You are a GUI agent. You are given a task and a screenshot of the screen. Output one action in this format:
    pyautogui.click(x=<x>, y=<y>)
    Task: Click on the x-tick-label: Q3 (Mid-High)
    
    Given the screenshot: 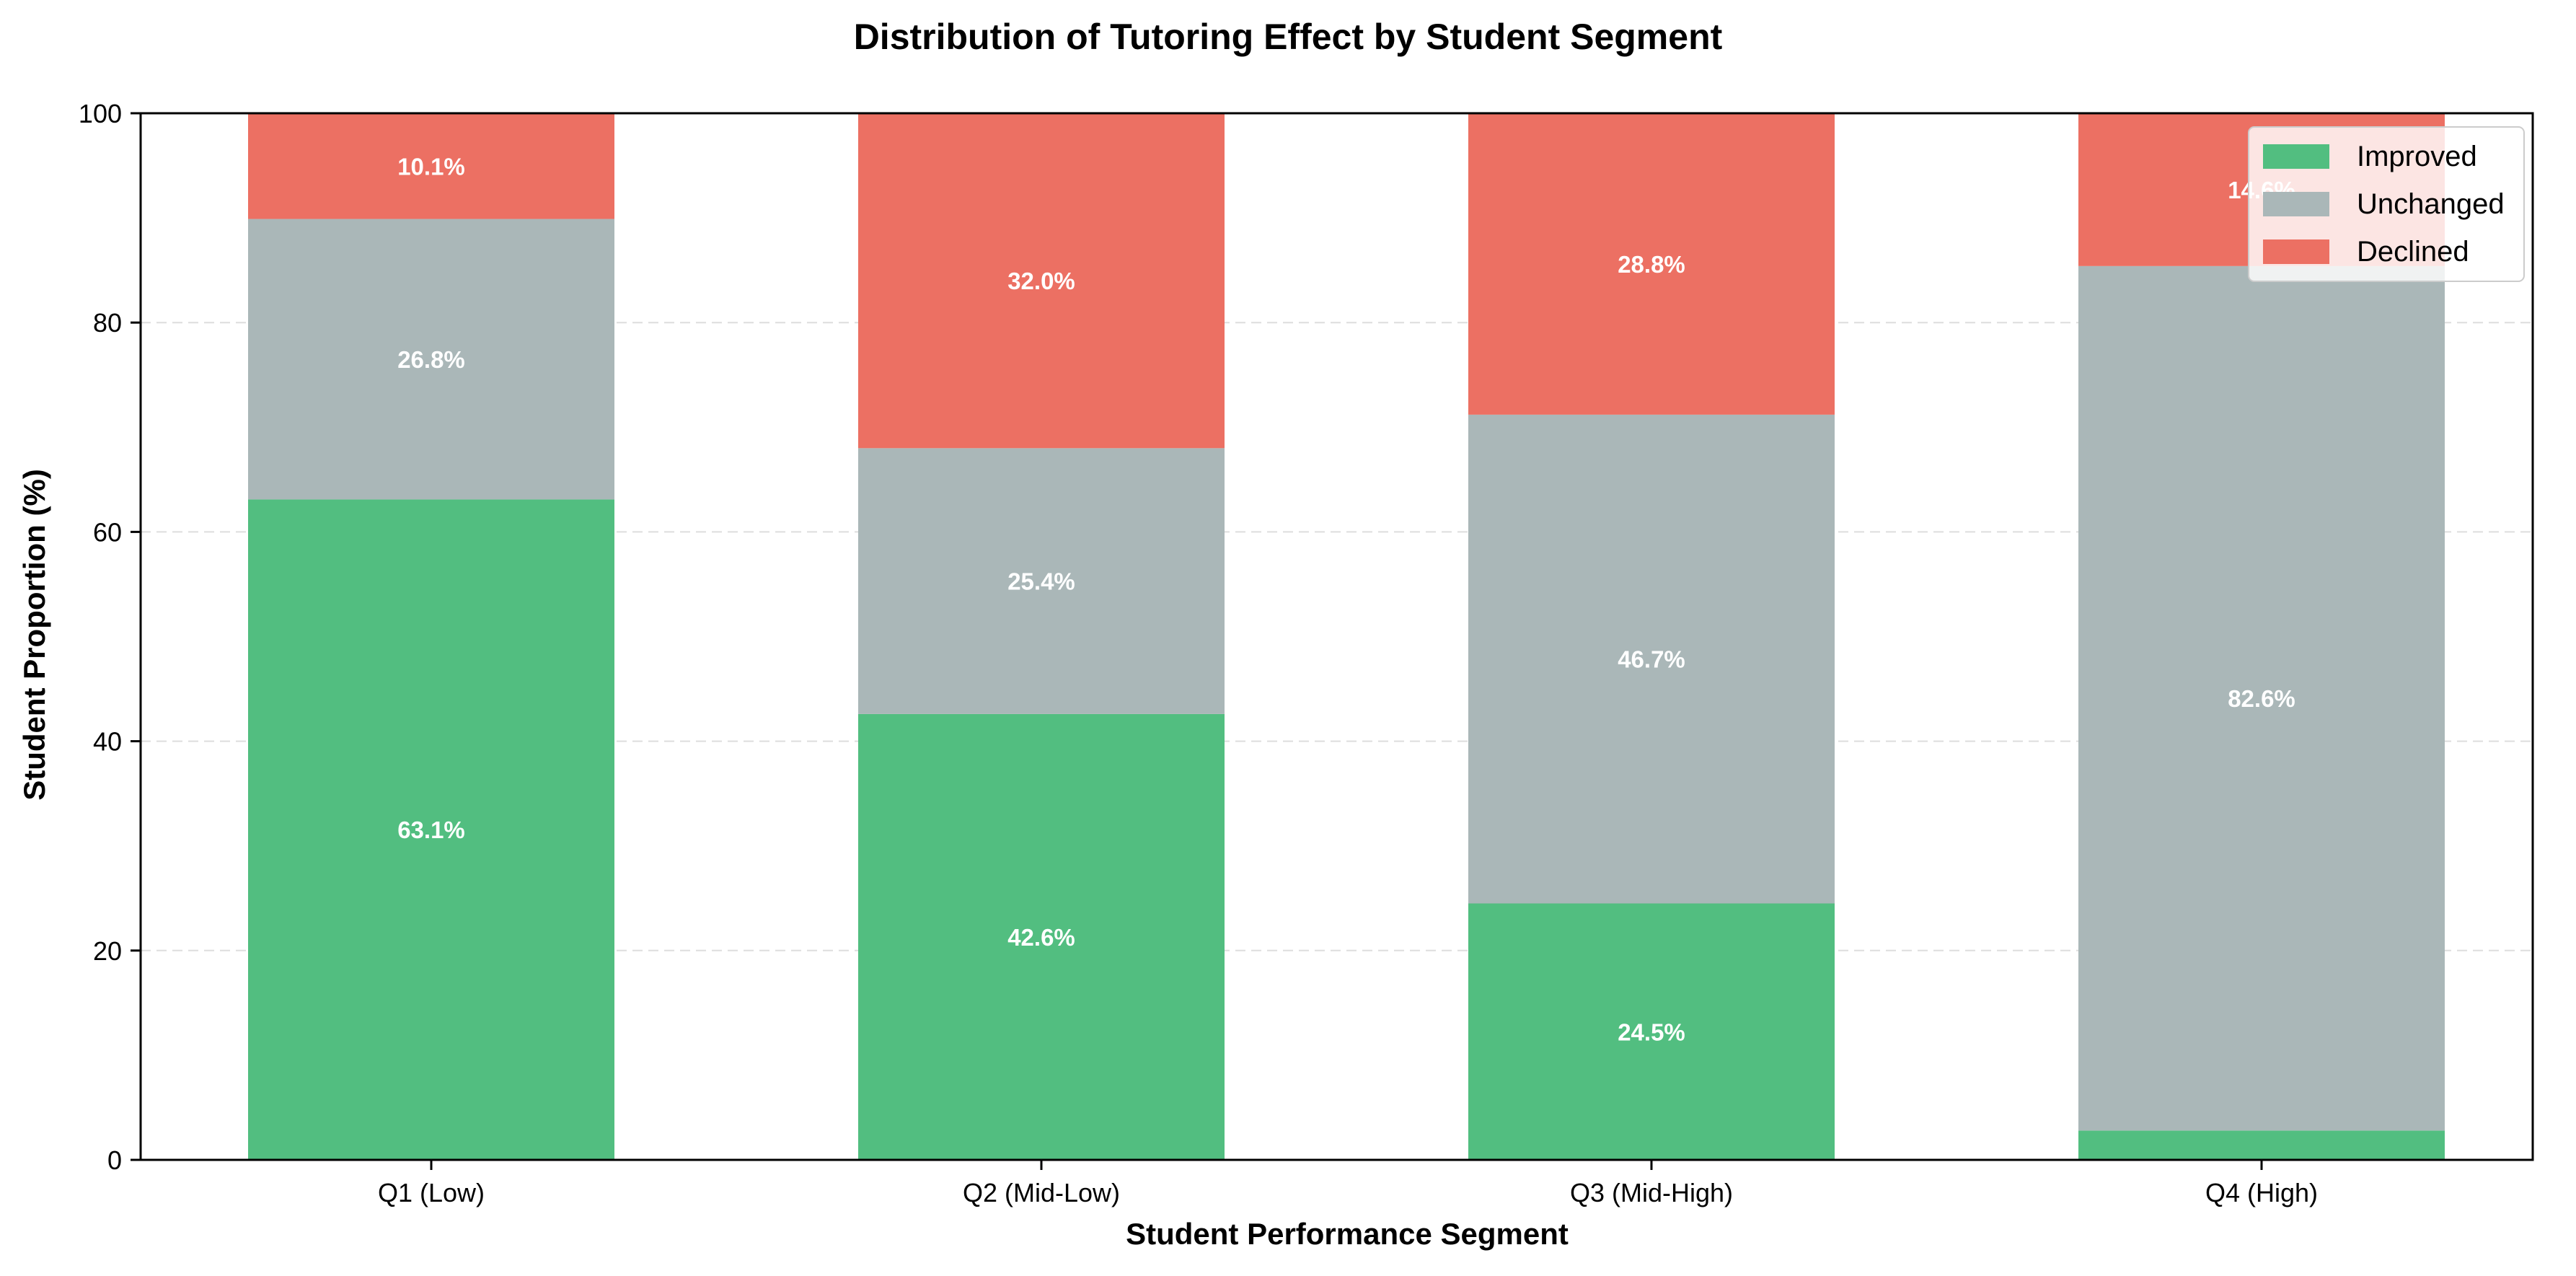 What is the action you would take?
    pyautogui.click(x=1651, y=1193)
    